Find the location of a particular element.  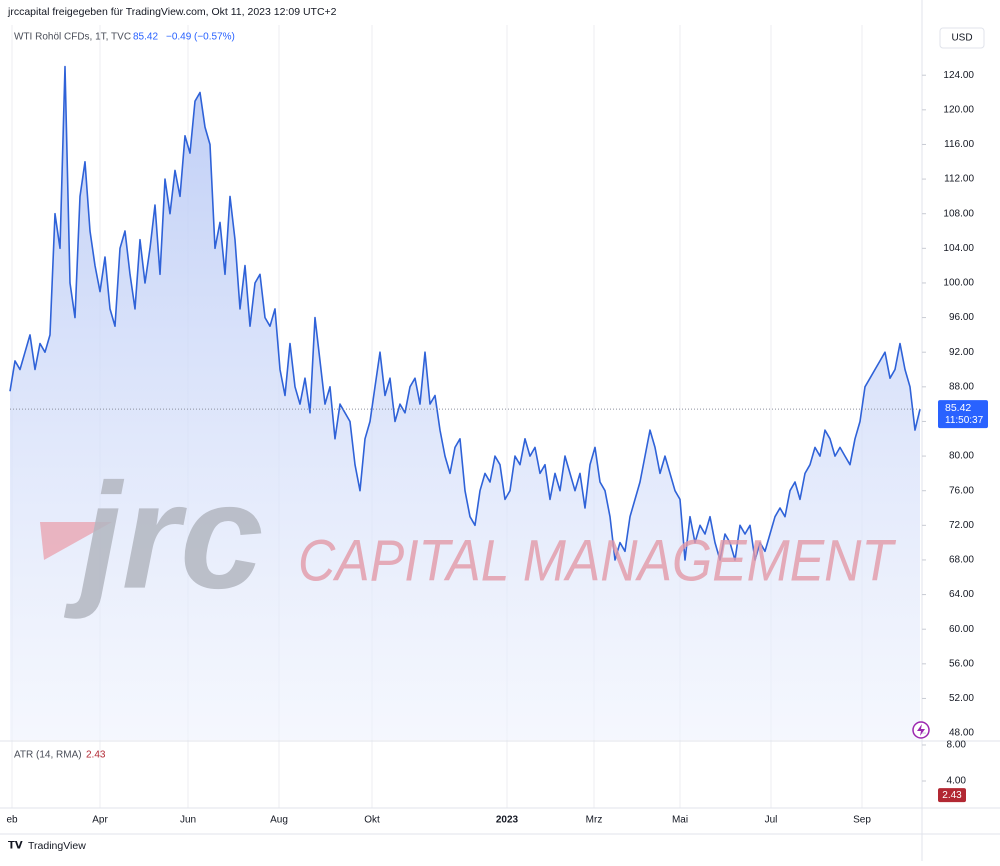

currency-box is located at coordinates (962, 38).